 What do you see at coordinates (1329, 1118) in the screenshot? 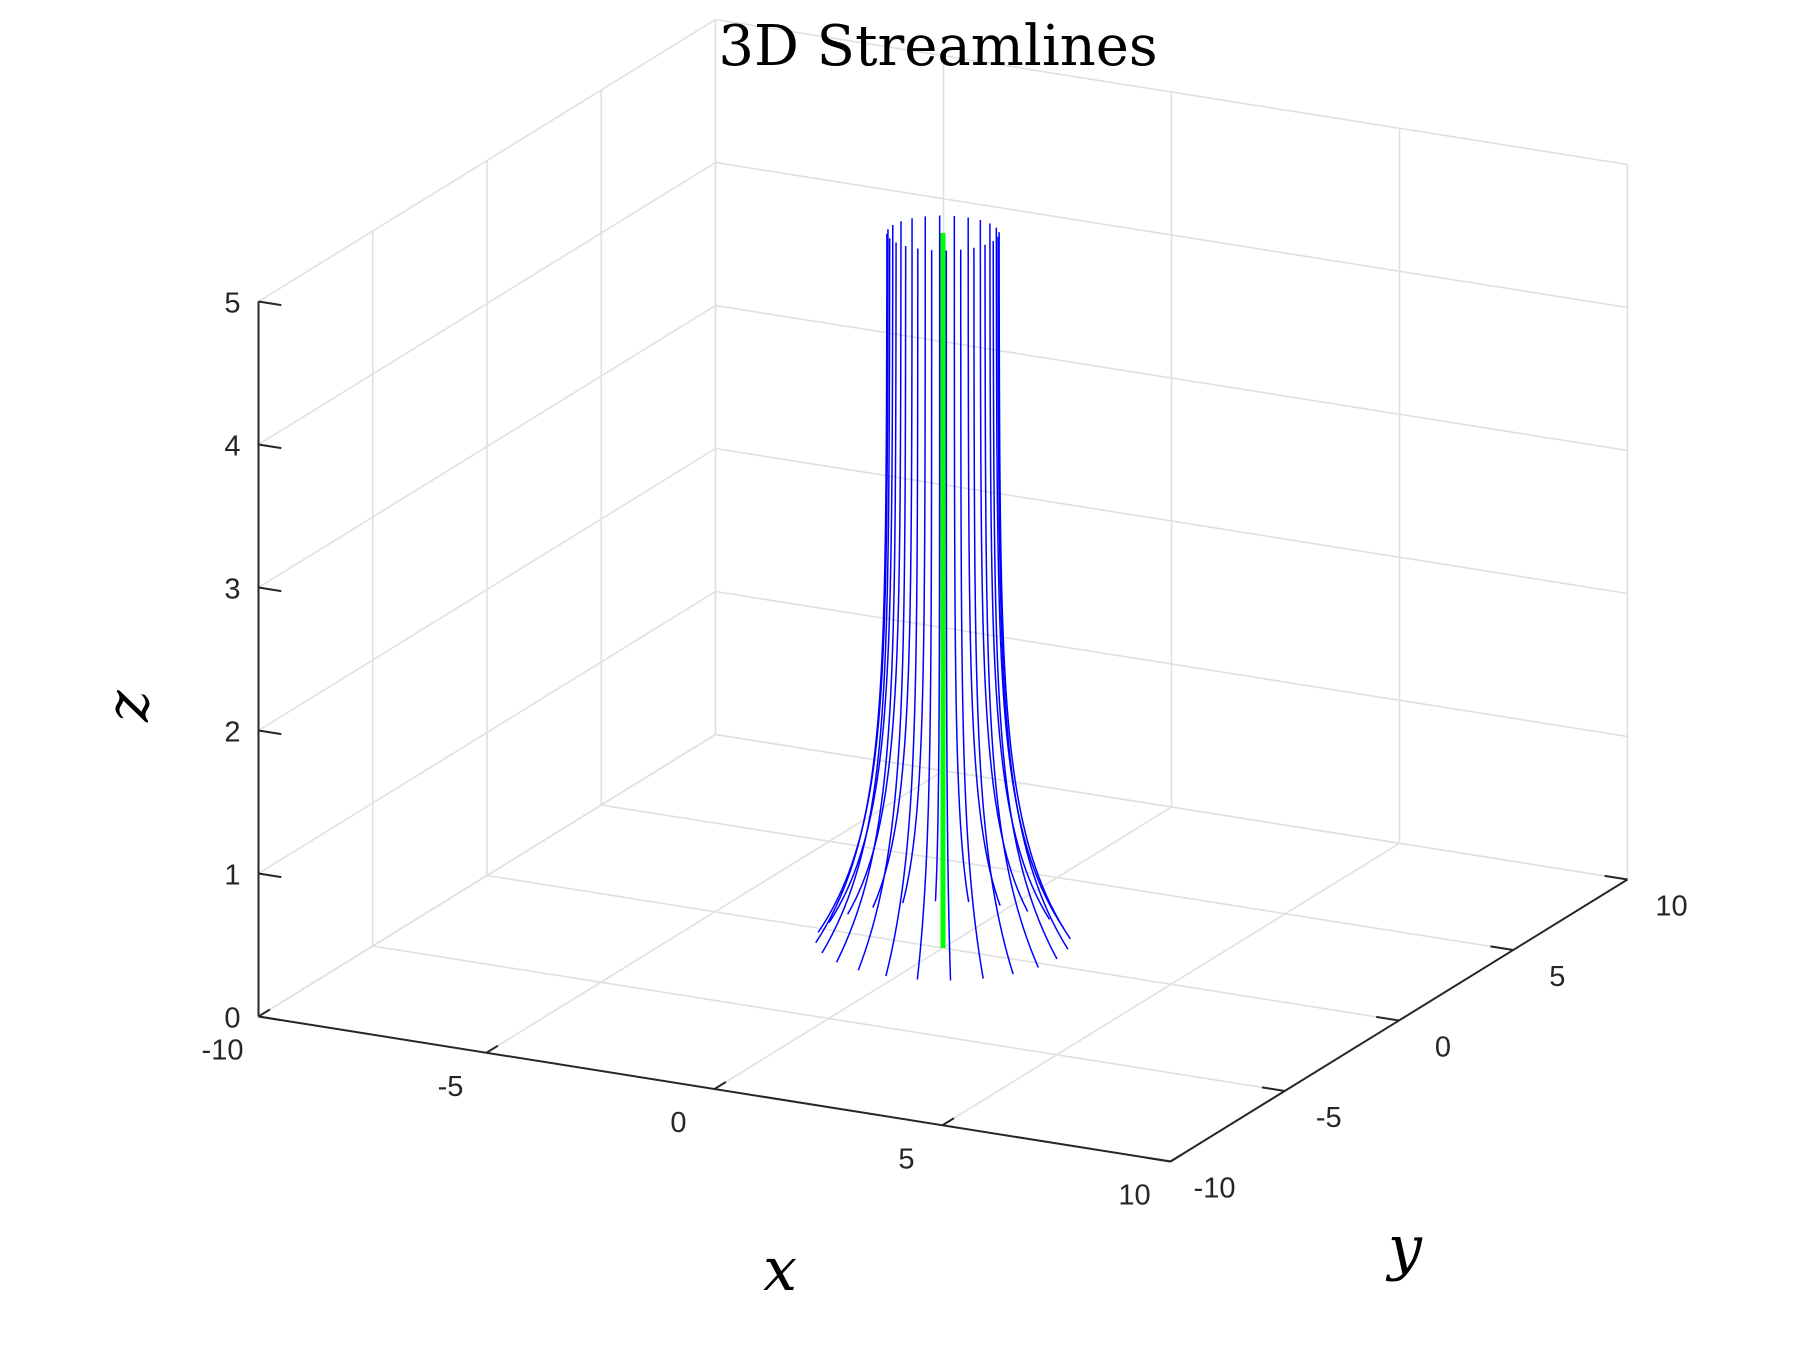
I see `y-tick-label: -5` at bounding box center [1329, 1118].